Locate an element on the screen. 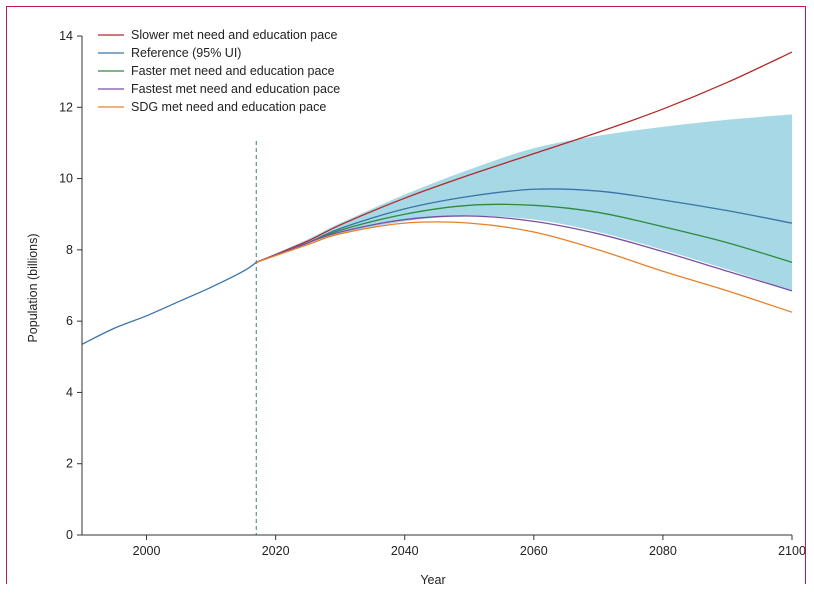 The image size is (814, 593). legend-label-3: Fastest met need and education pace is located at coordinates (235, 89).